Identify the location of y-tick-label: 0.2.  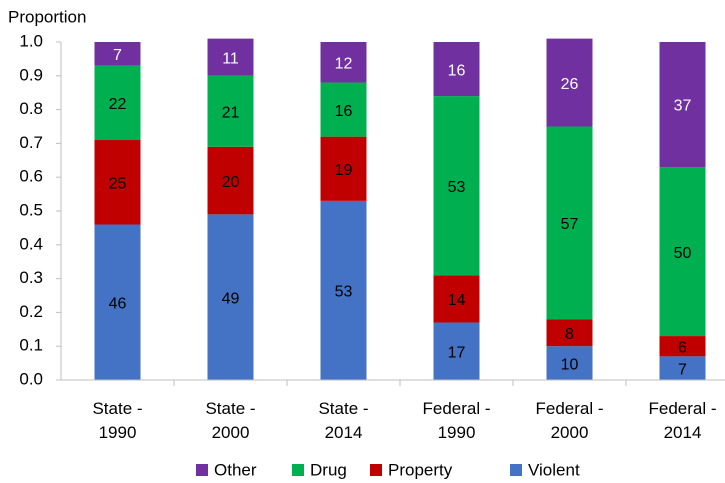
(31, 311).